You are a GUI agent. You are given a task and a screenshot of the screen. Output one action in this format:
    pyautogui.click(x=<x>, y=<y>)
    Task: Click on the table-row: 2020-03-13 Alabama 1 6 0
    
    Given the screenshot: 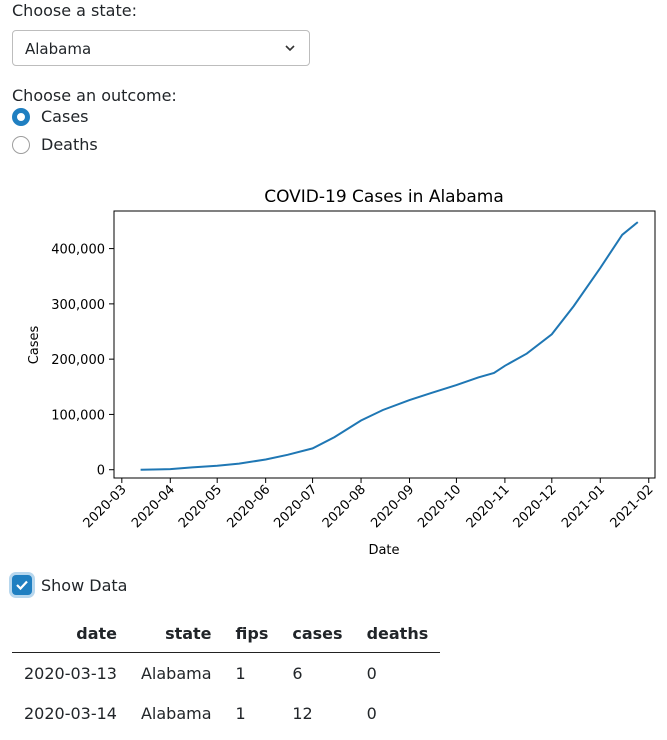 What is the action you would take?
    pyautogui.click(x=226, y=673)
    